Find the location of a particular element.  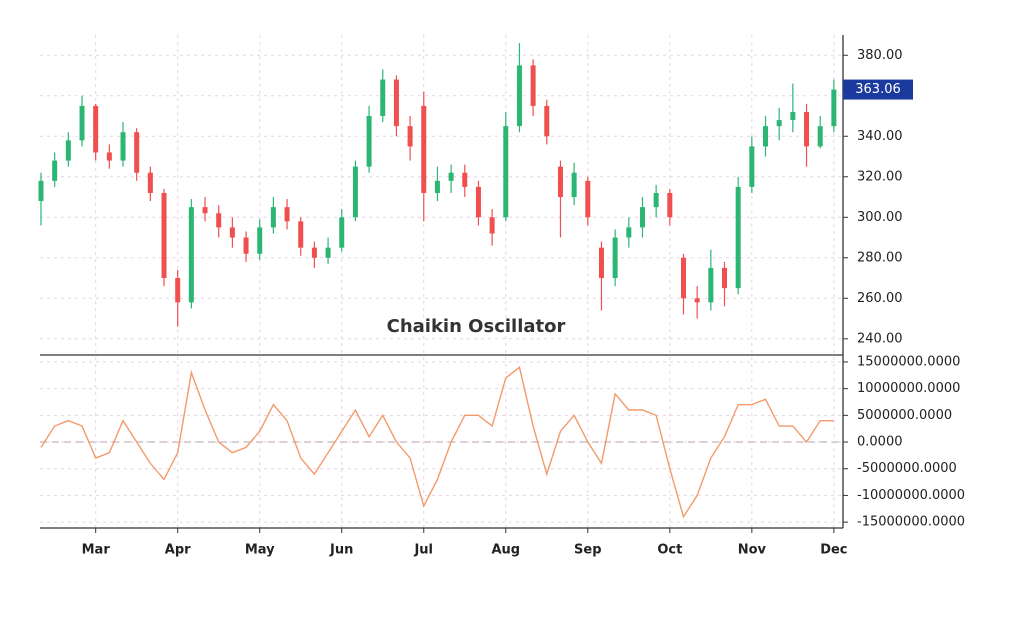

x-tick-label: Sep is located at coordinates (588, 550).